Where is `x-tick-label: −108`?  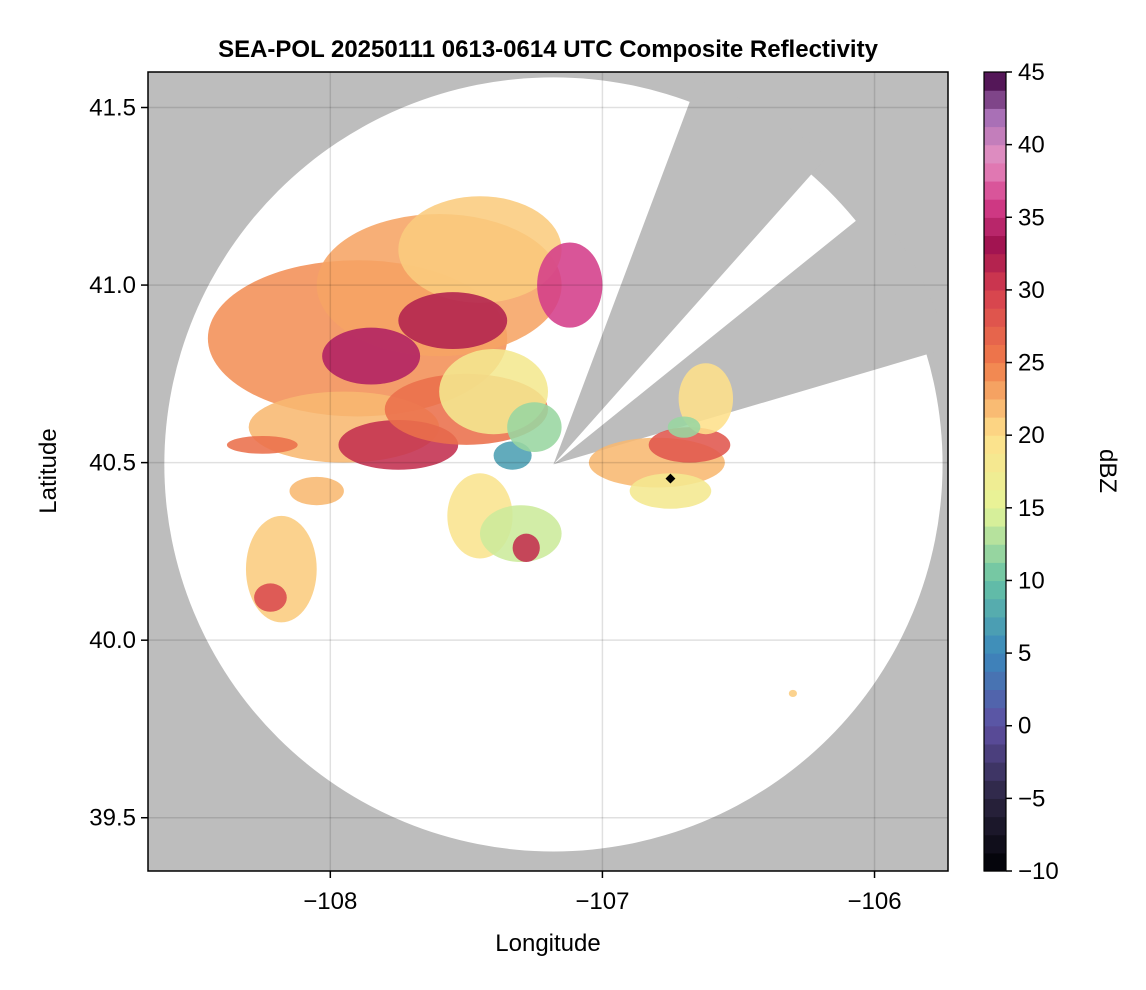 x-tick-label: −108 is located at coordinates (330, 901).